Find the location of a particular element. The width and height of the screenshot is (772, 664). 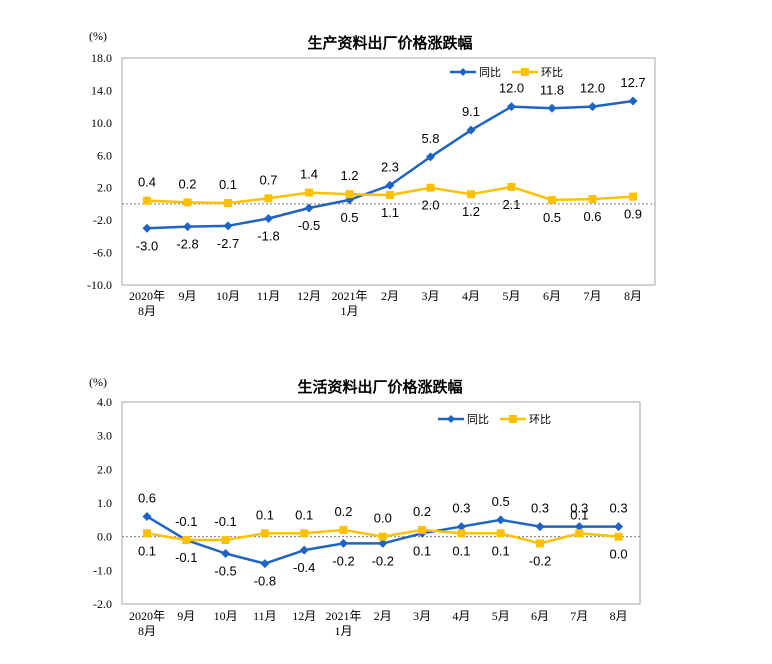

data-label: 1.2 is located at coordinates (349, 175).